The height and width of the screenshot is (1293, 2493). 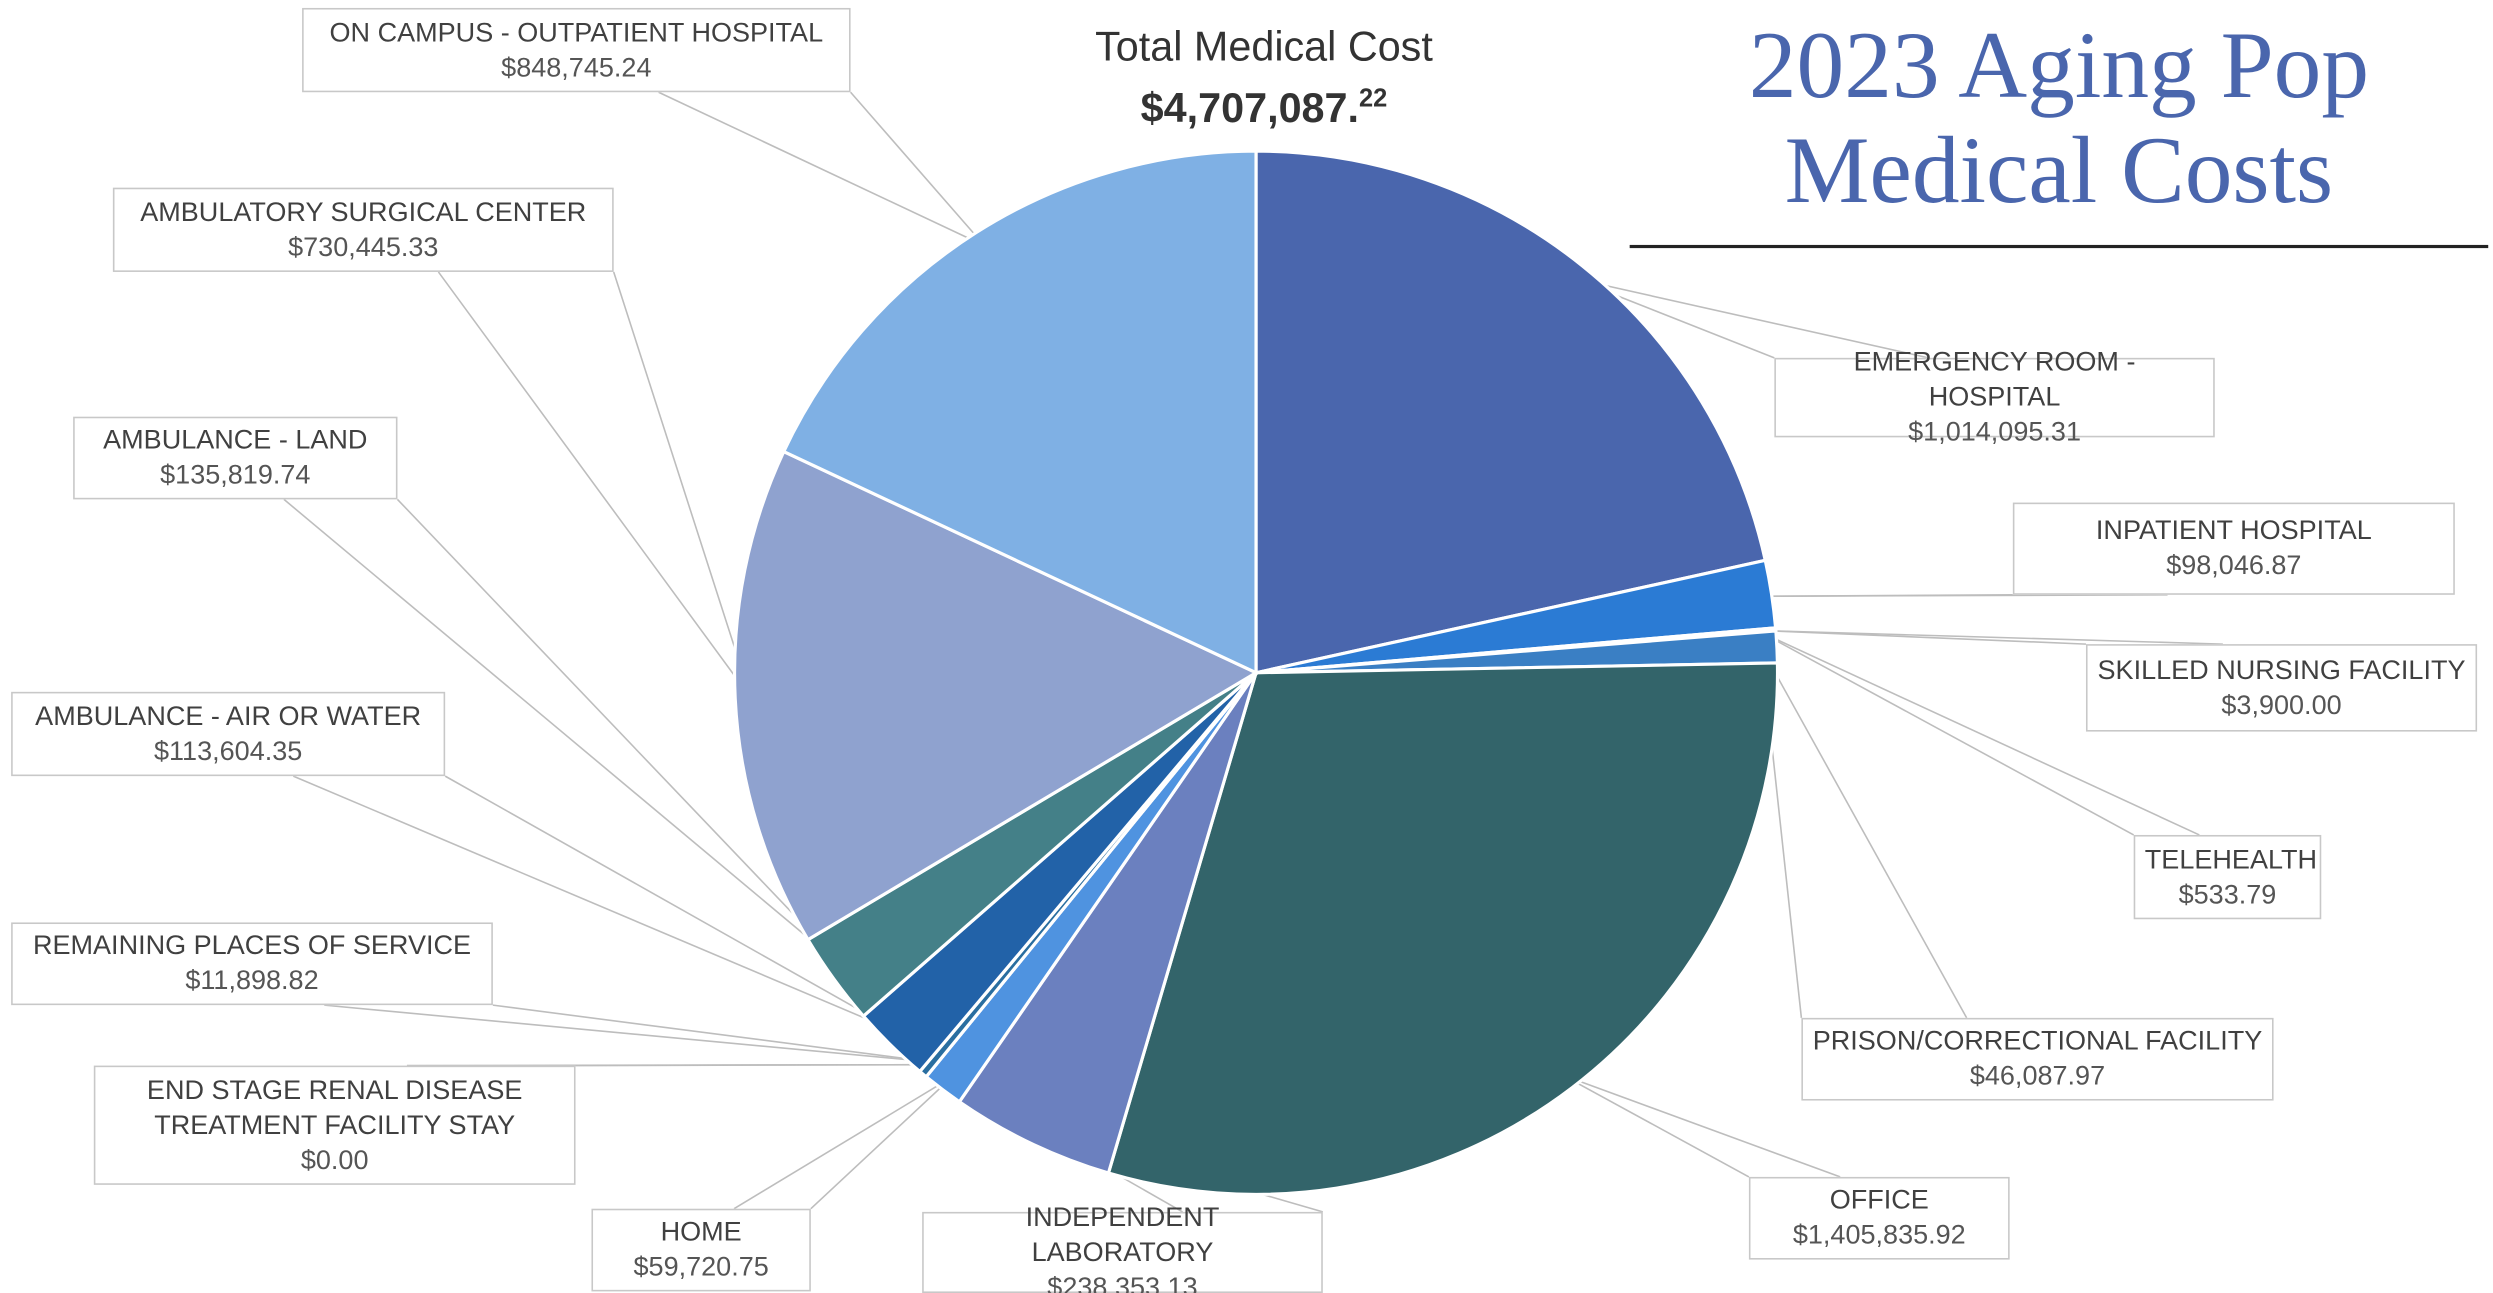 I want to click on total: Total Medical Cost $4,707,087.22, so click(x=1264, y=77).